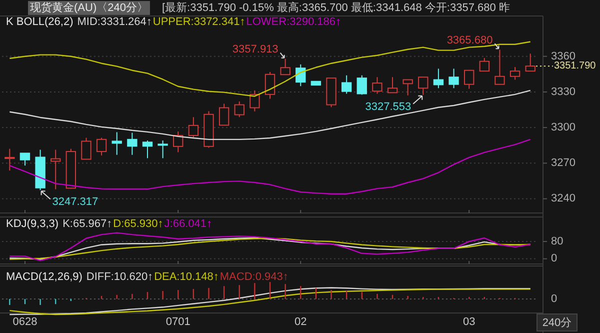  Describe the element at coordinates (120, 276) in the screenshot. I see `text: DIFF:10.620↑` at that location.